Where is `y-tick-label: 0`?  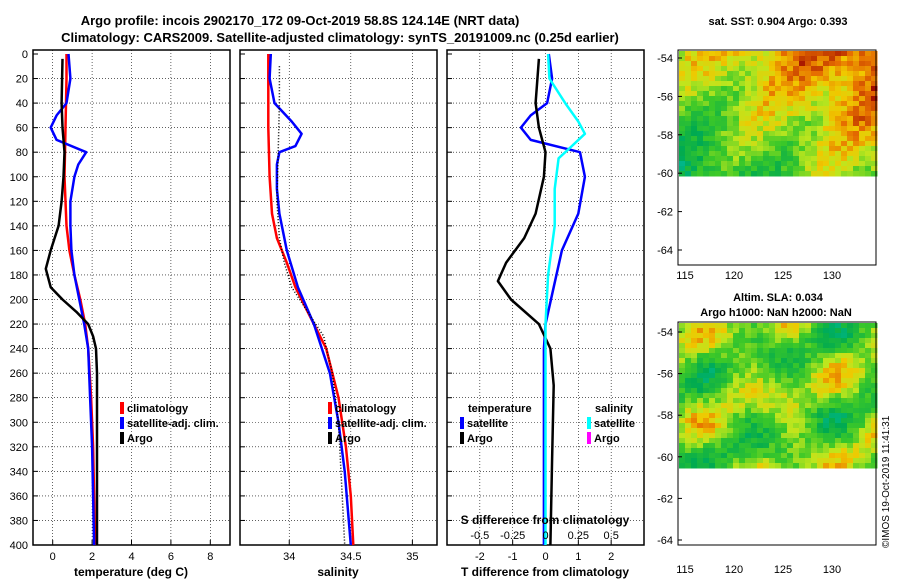
y-tick-label: 0 is located at coordinates (25, 55).